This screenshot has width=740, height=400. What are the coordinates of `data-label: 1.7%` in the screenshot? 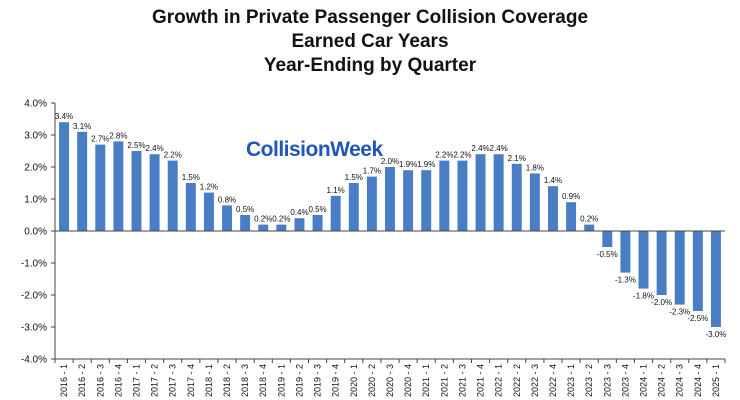 It's located at (372, 171).